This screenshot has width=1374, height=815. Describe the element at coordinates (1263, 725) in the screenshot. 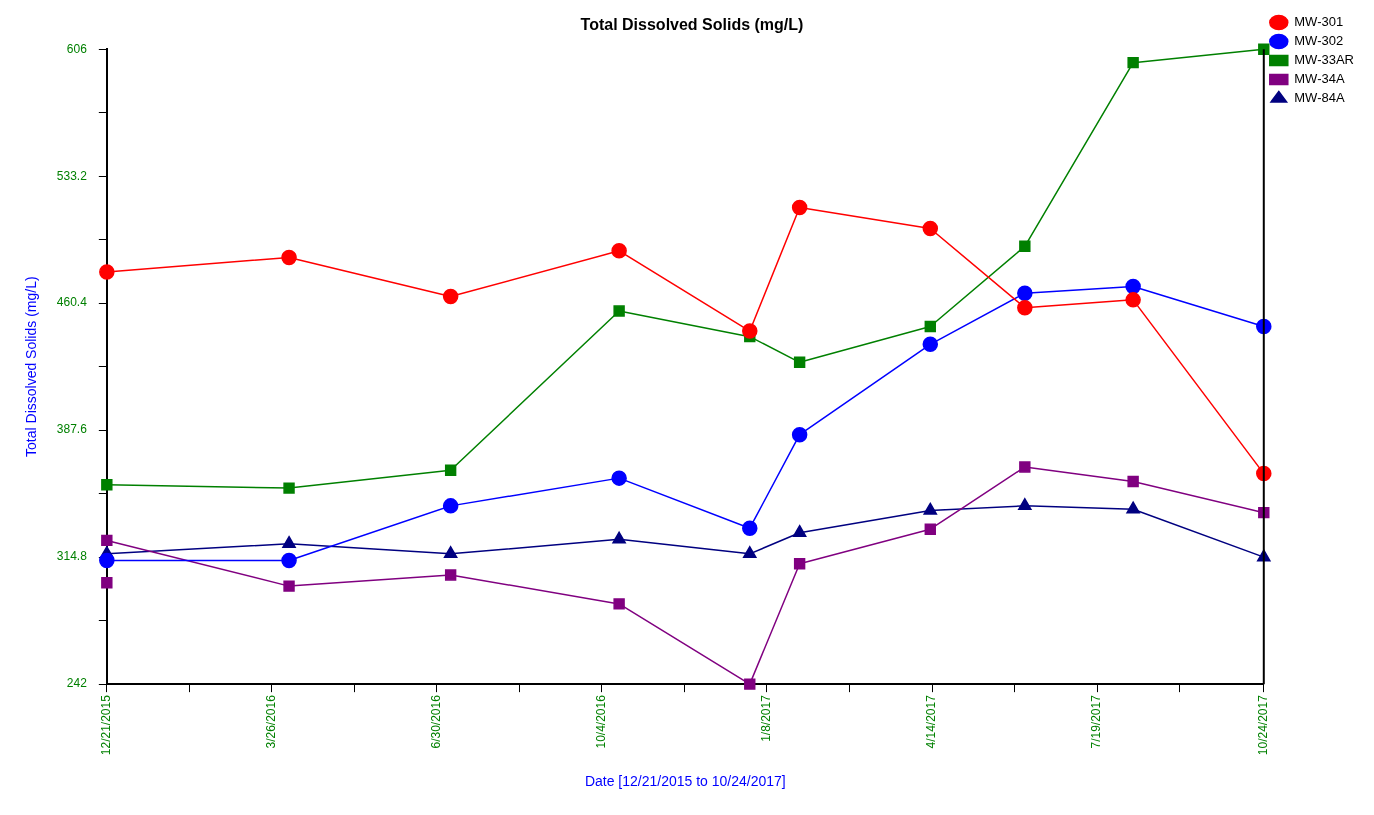

I see `x-tick-label: 10/24/2017` at that location.